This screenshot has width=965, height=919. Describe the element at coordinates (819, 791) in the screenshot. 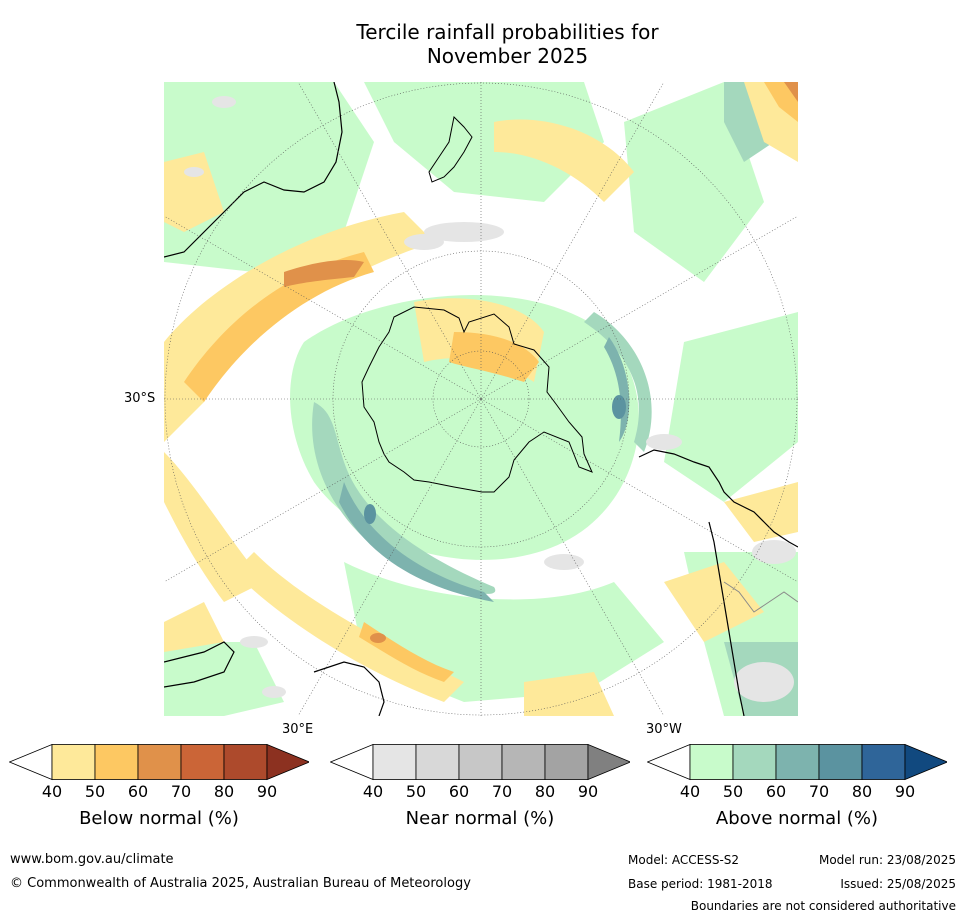

I see `above-tick-label: 70` at that location.